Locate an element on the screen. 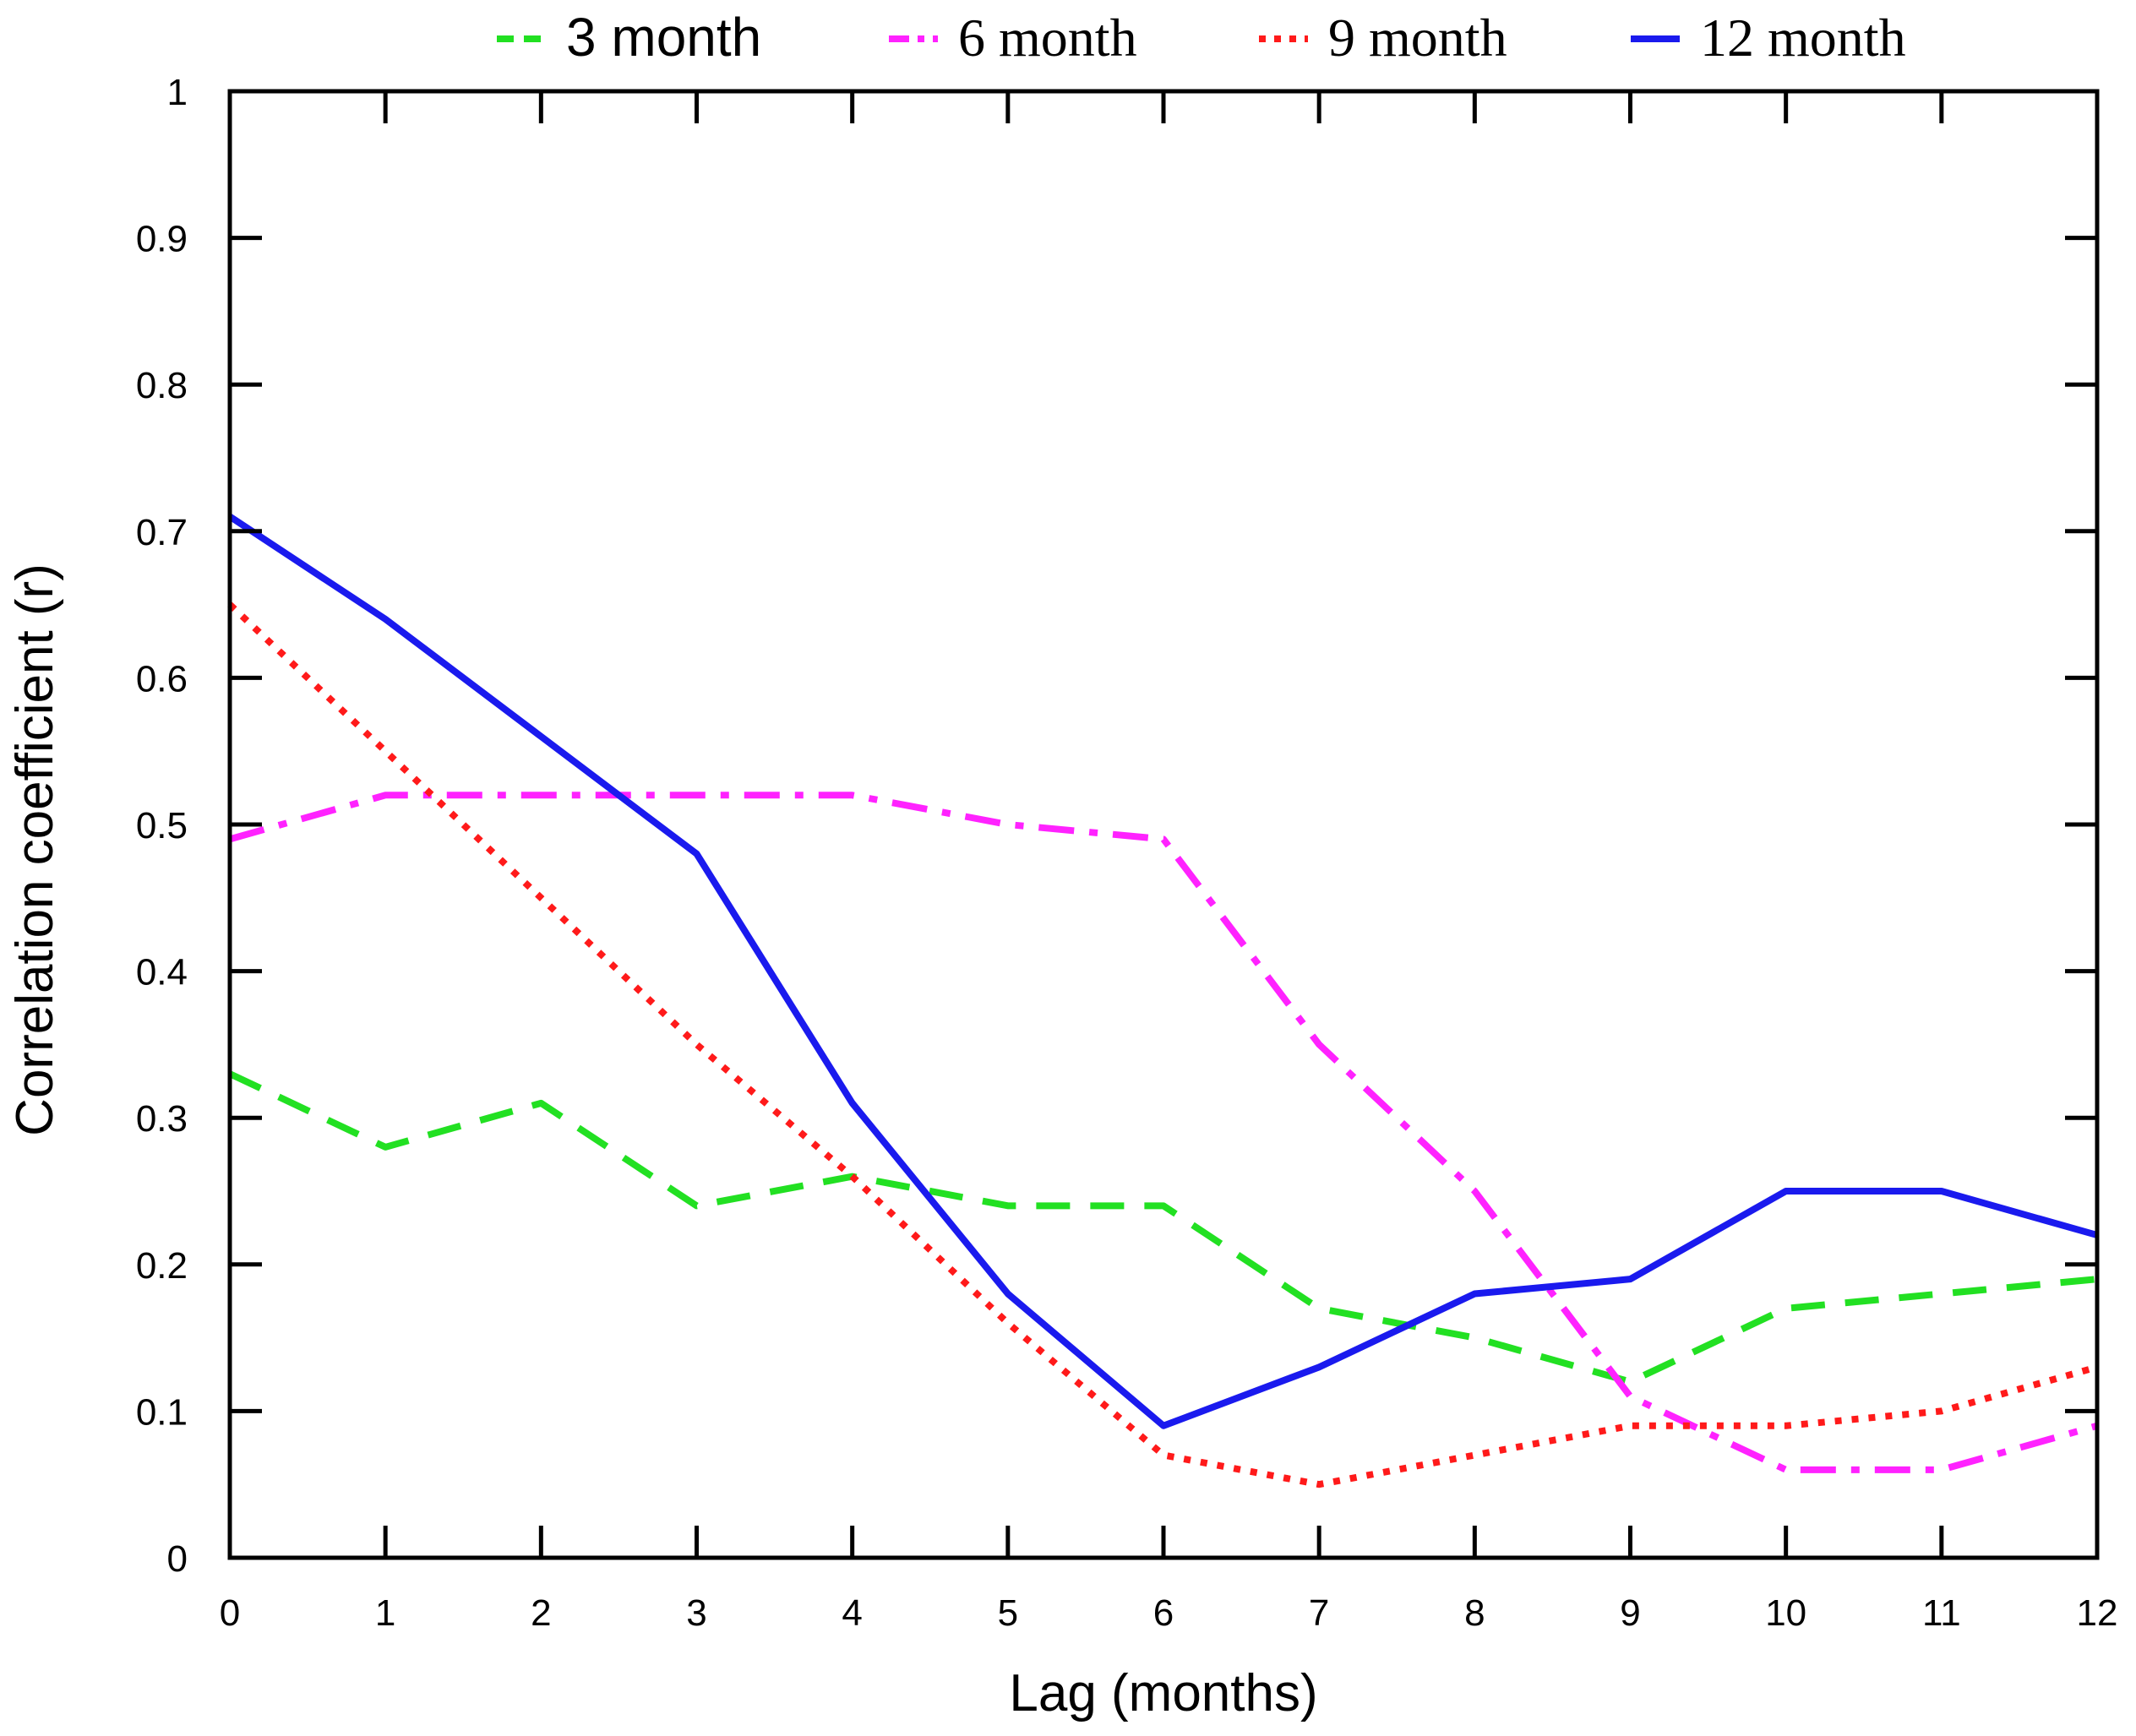  legend-label: 3 month is located at coordinates (663, 37).